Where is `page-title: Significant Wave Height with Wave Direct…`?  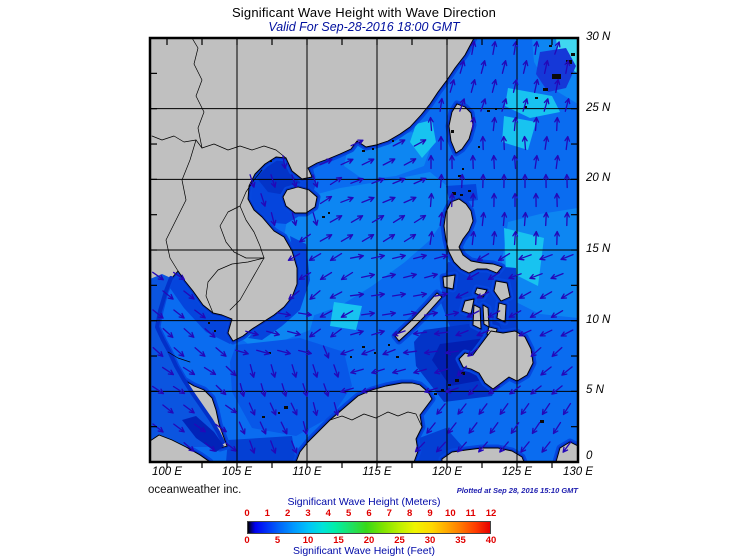
page-title: Significant Wave Height with Wave Direct… is located at coordinates (364, 12).